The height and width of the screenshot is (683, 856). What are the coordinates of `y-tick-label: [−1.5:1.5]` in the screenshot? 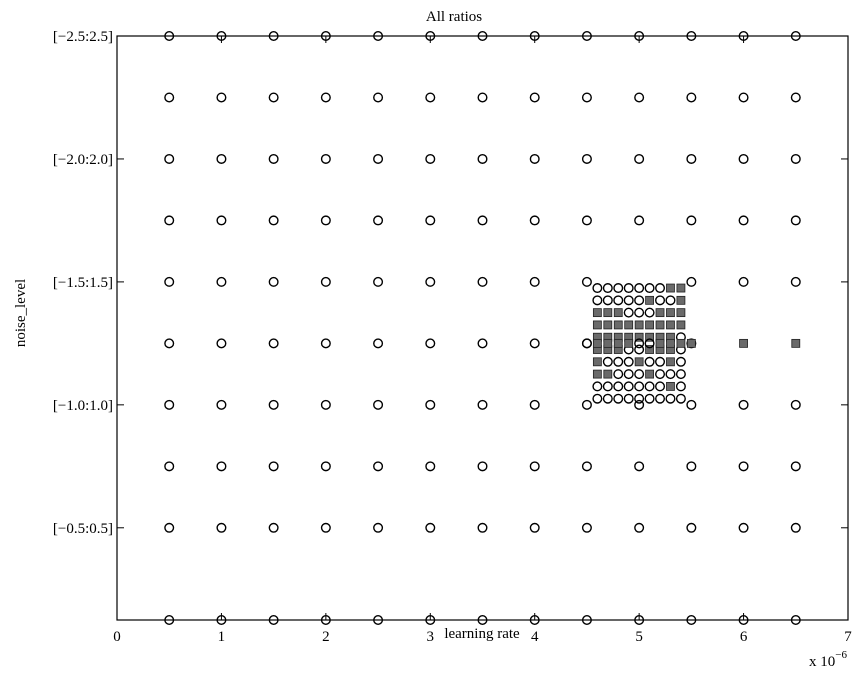 It's located at (83, 283).